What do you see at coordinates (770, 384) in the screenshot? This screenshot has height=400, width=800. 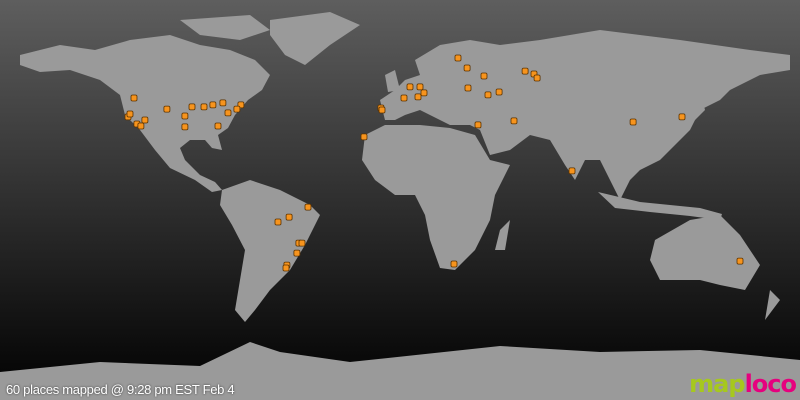 I see `logo-loco: loco` at bounding box center [770, 384].